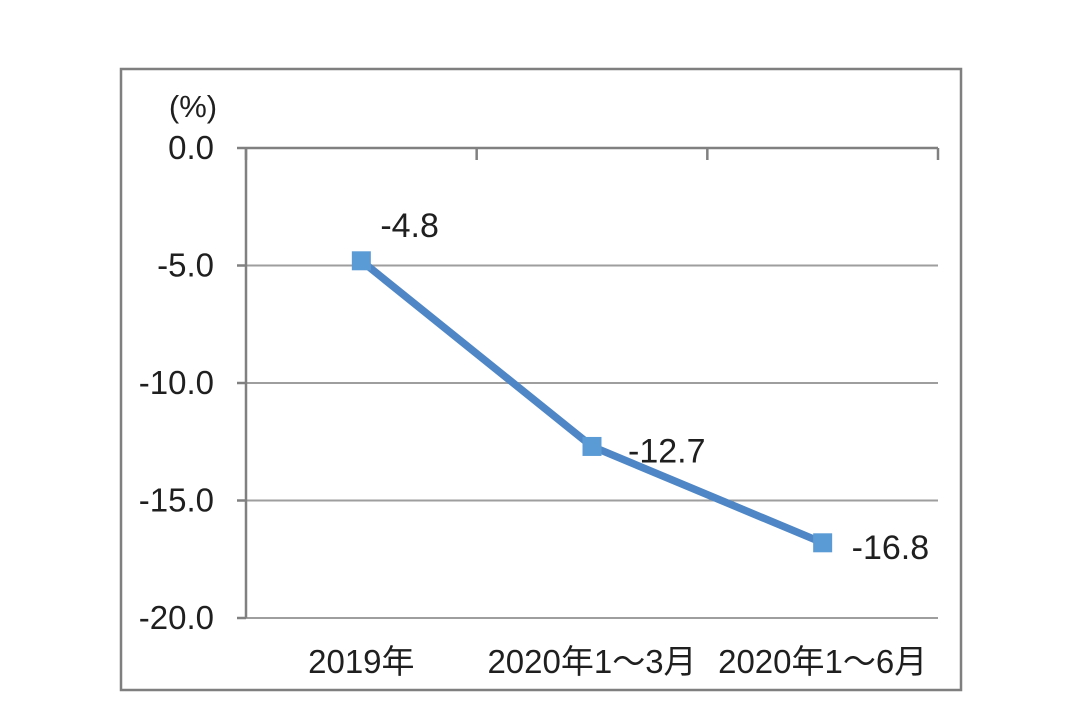 The width and height of the screenshot is (1080, 704). What do you see at coordinates (409, 226) in the screenshot?
I see `data-point-label: -4.8` at bounding box center [409, 226].